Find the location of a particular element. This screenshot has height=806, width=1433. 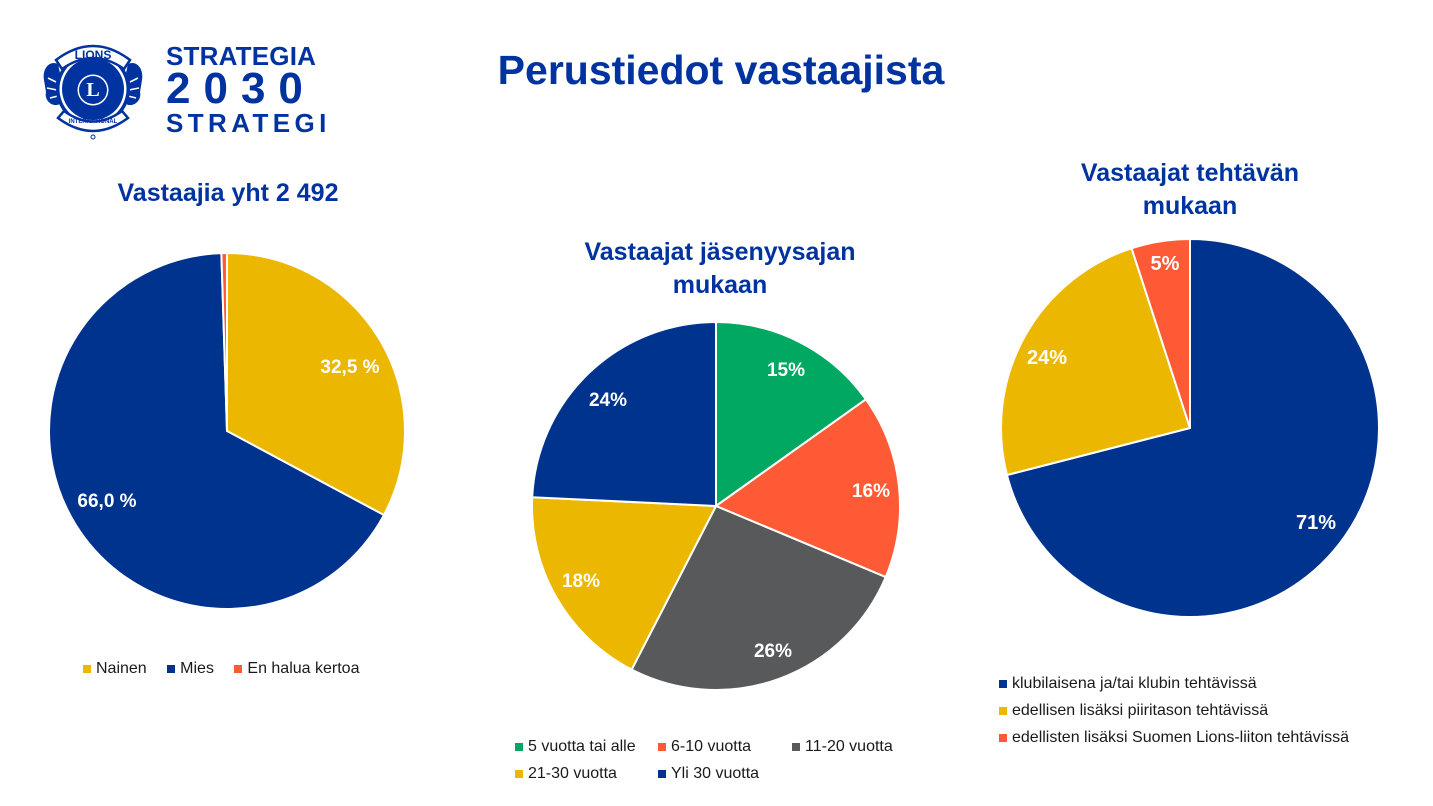

legend-label: Mies is located at coordinates (197, 668).